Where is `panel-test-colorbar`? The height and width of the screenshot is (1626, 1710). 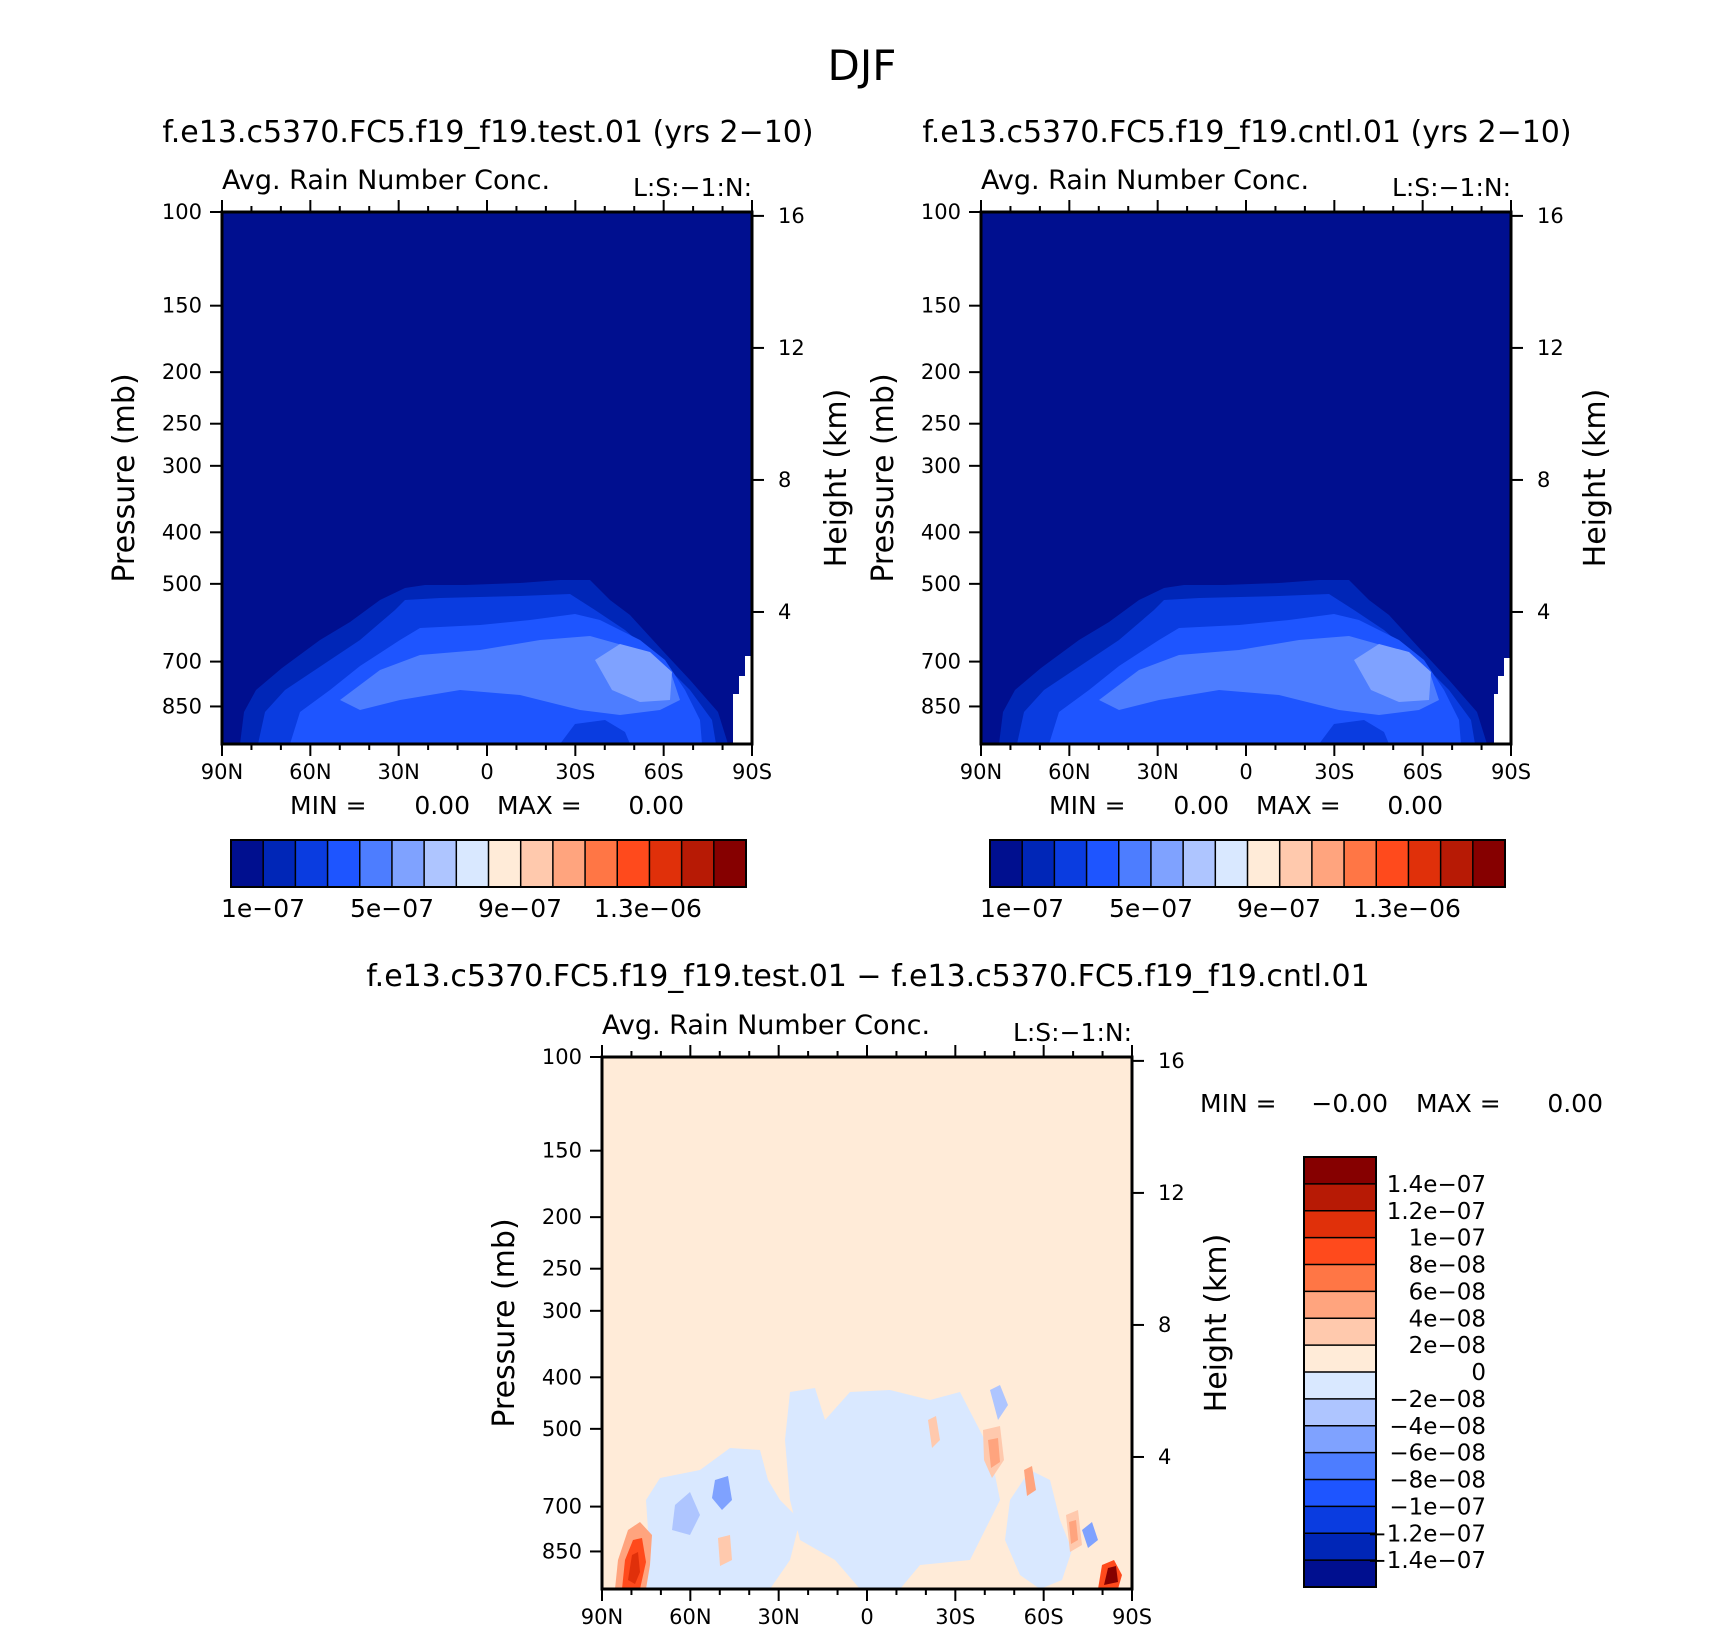 panel-test-colorbar is located at coordinates (488, 863).